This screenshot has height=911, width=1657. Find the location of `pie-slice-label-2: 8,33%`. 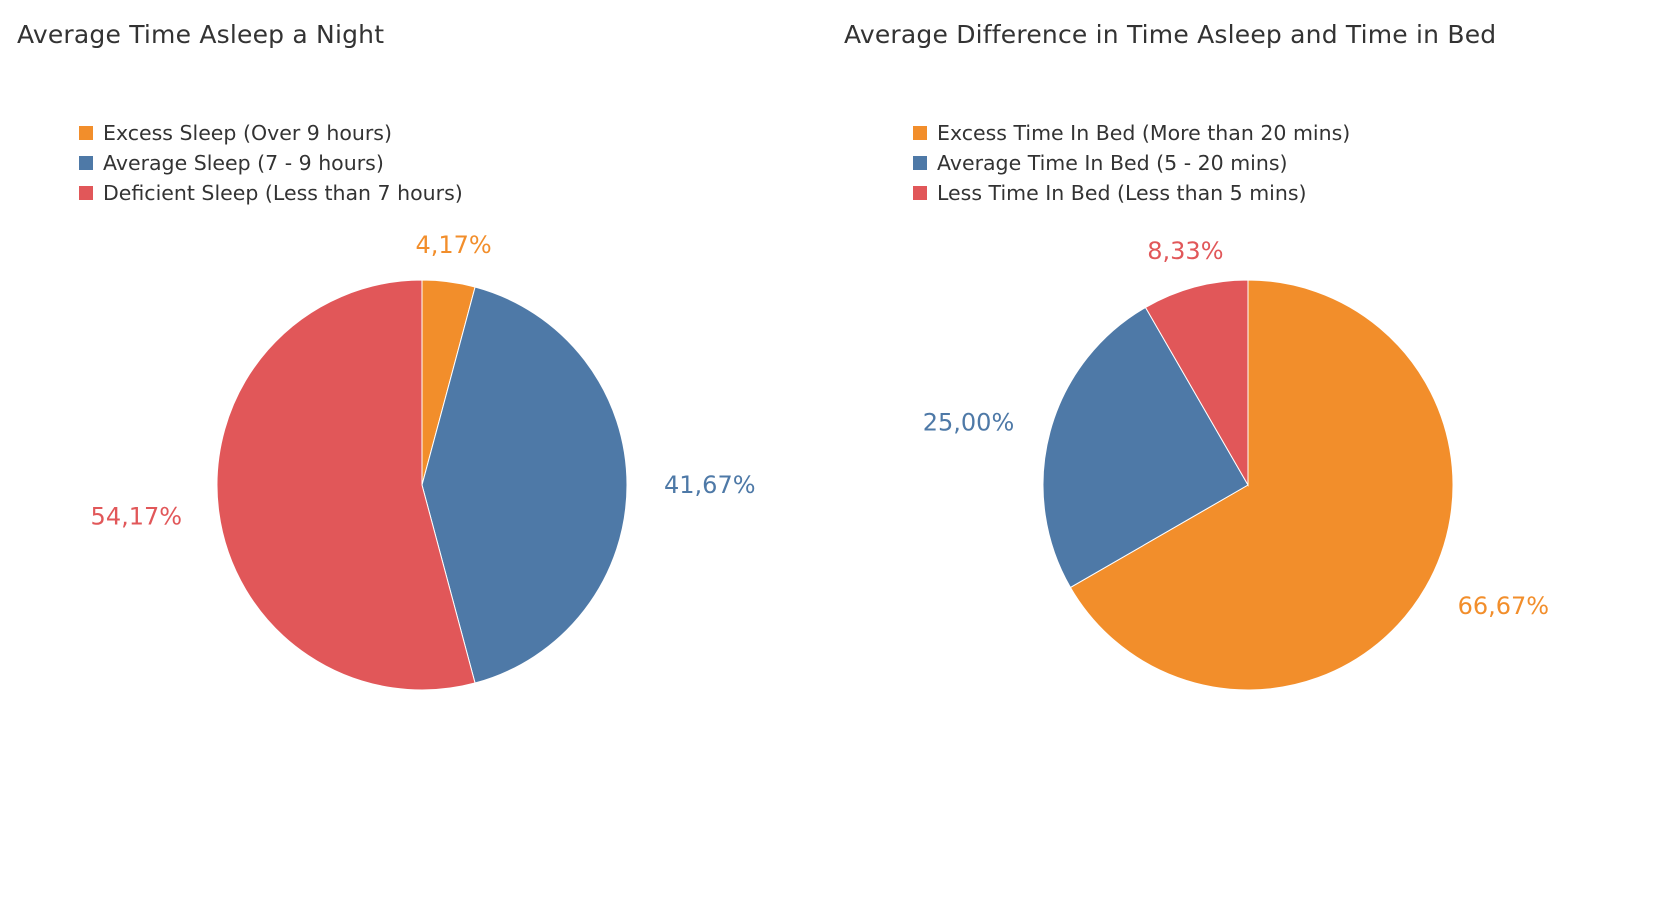

pie-slice-label-2: 8,33% is located at coordinates (1185, 251).